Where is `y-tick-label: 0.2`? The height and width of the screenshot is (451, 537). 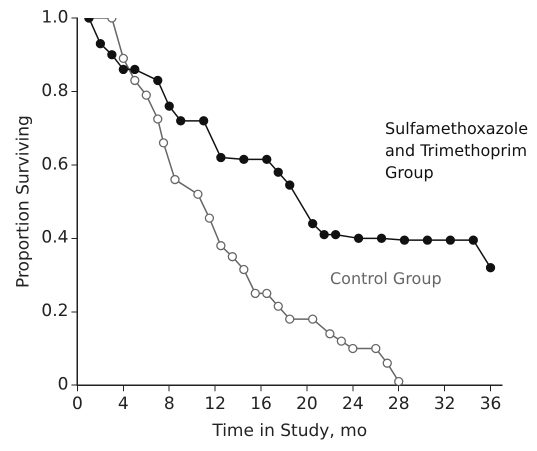
y-tick-label: 0.2 is located at coordinates (54, 311).